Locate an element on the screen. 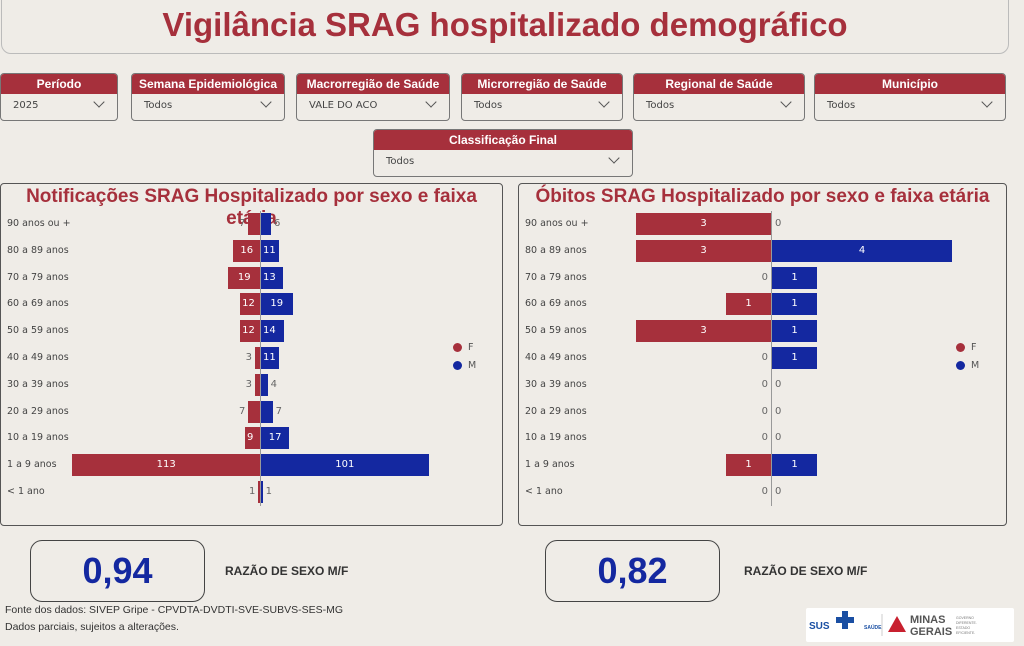 The height and width of the screenshot is (646, 1024). age-group-label: 80 a 89 anos is located at coordinates (38, 250).